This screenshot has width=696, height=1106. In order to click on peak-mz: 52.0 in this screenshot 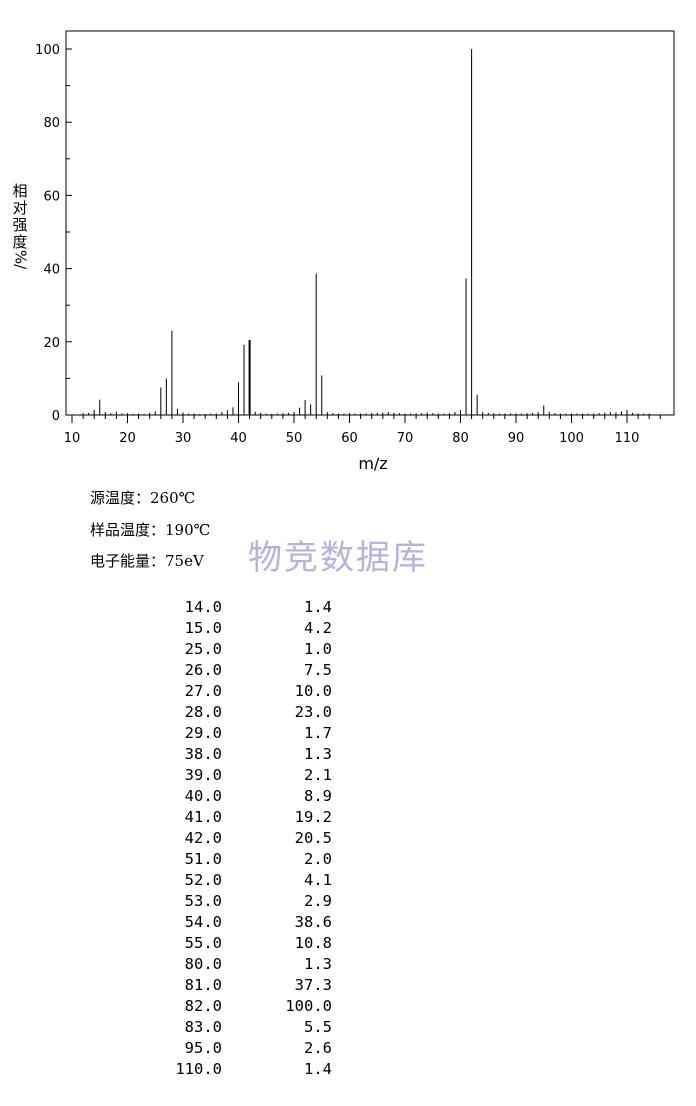, I will do `click(203, 880)`.